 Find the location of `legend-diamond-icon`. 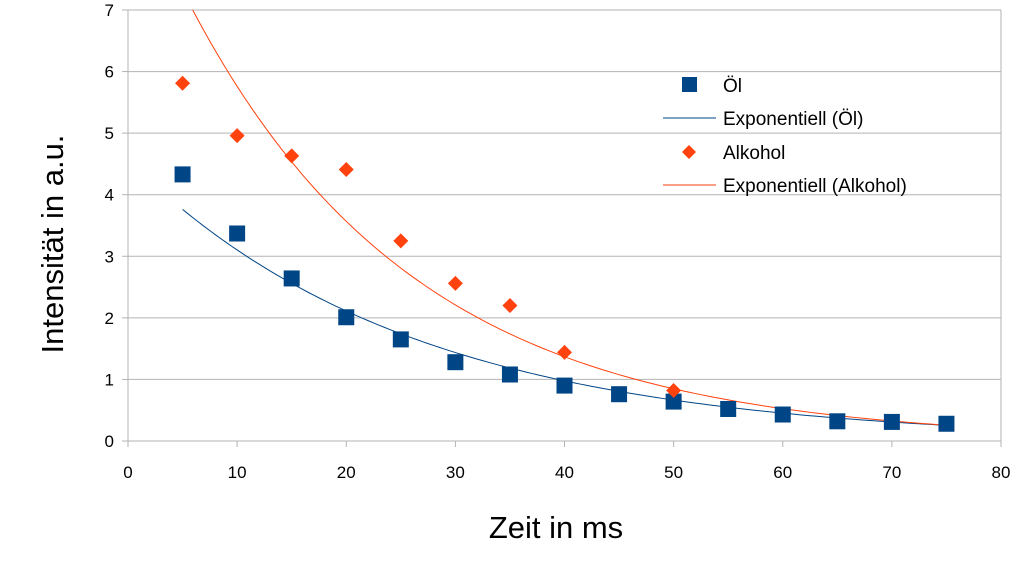

legend-diamond-icon is located at coordinates (689, 152).